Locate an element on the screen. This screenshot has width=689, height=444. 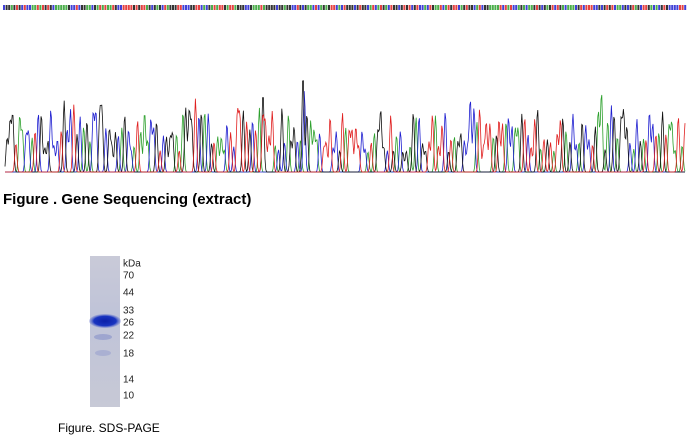
marker-label: 14 is located at coordinates (129, 380).